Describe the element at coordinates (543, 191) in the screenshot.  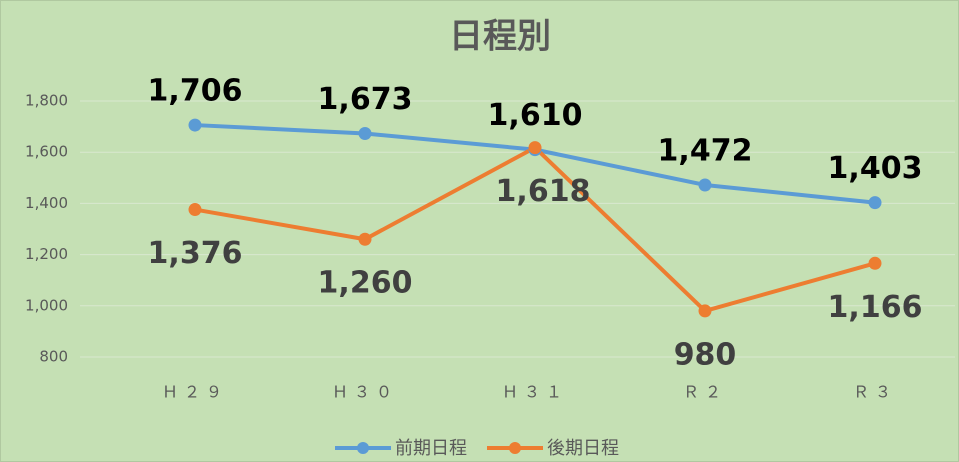
I see `data-label: 1,618` at that location.